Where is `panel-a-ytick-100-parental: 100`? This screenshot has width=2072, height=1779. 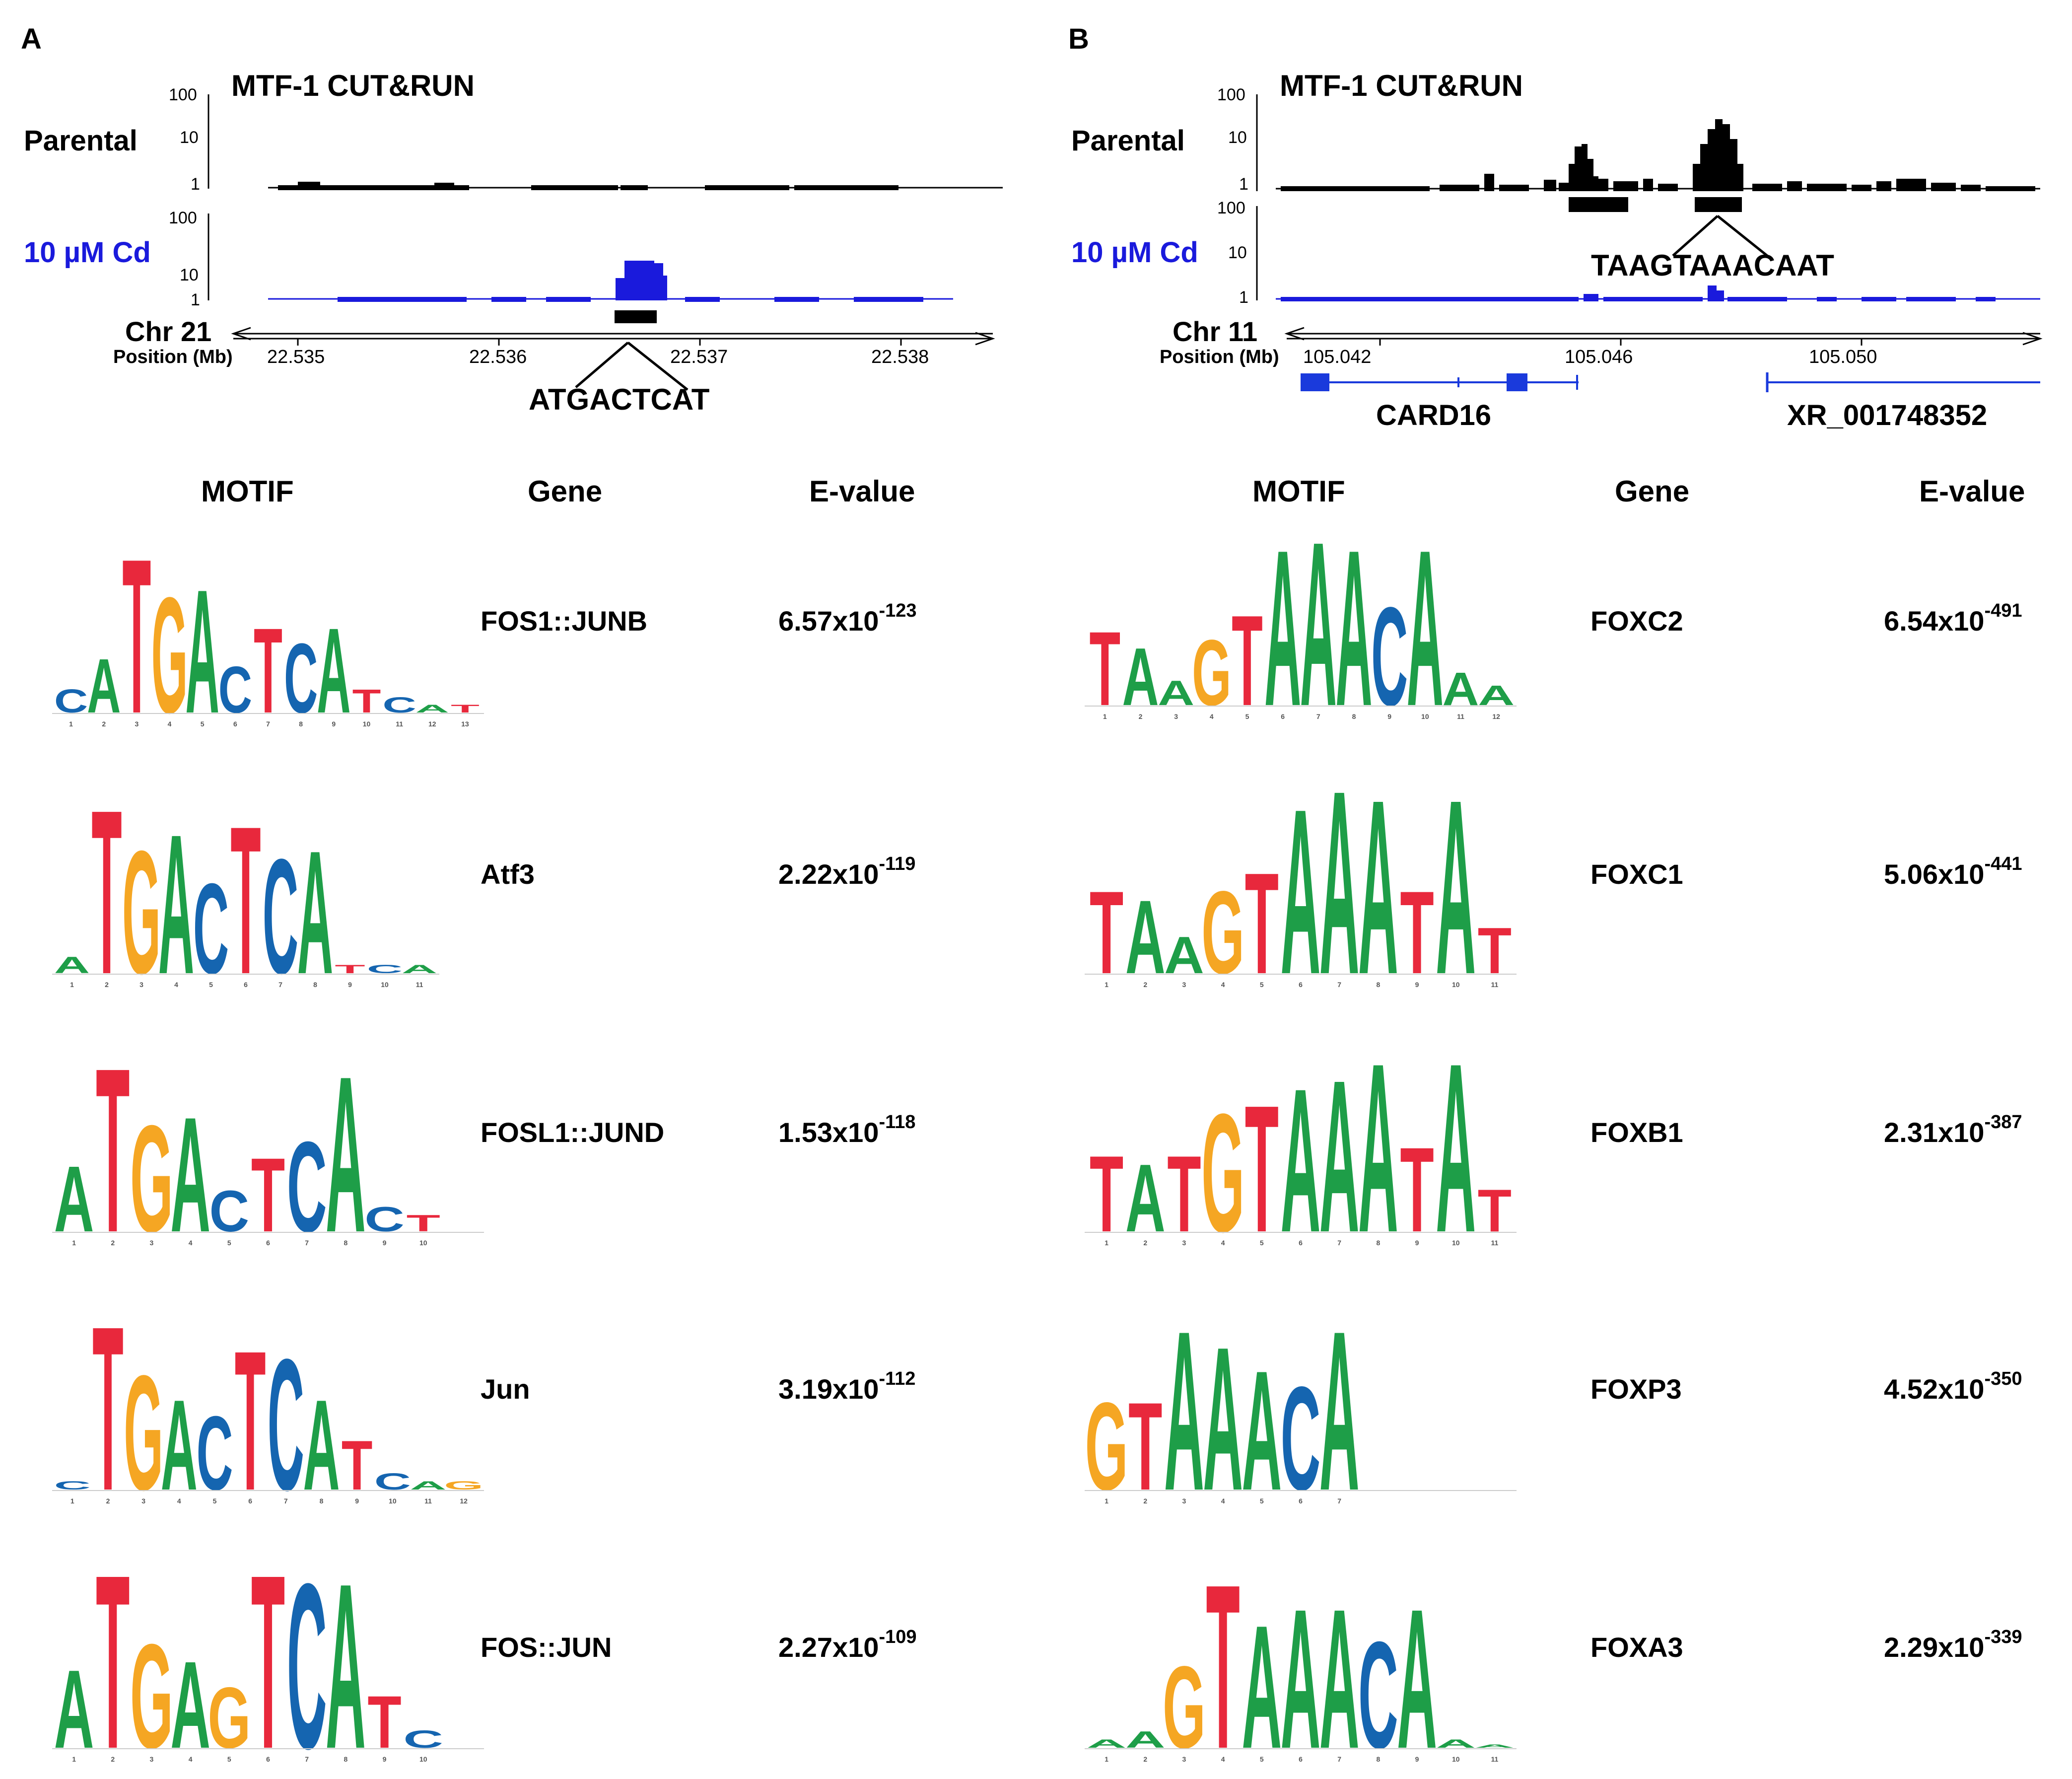
panel-a-ytick-100-parental: 100 is located at coordinates (183, 95).